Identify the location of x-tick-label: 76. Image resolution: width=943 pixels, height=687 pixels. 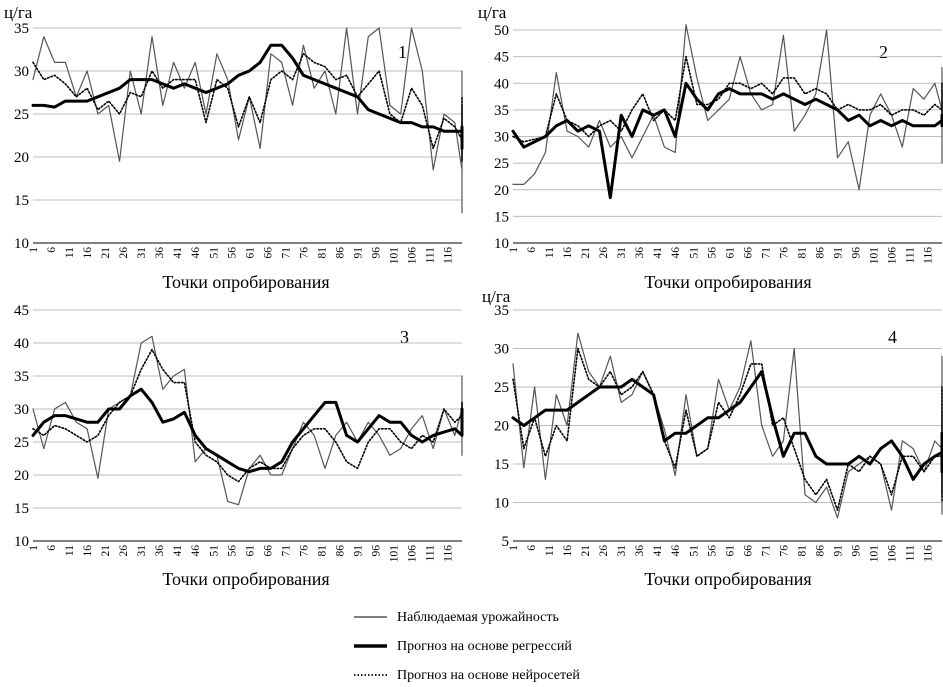
(304, 253).